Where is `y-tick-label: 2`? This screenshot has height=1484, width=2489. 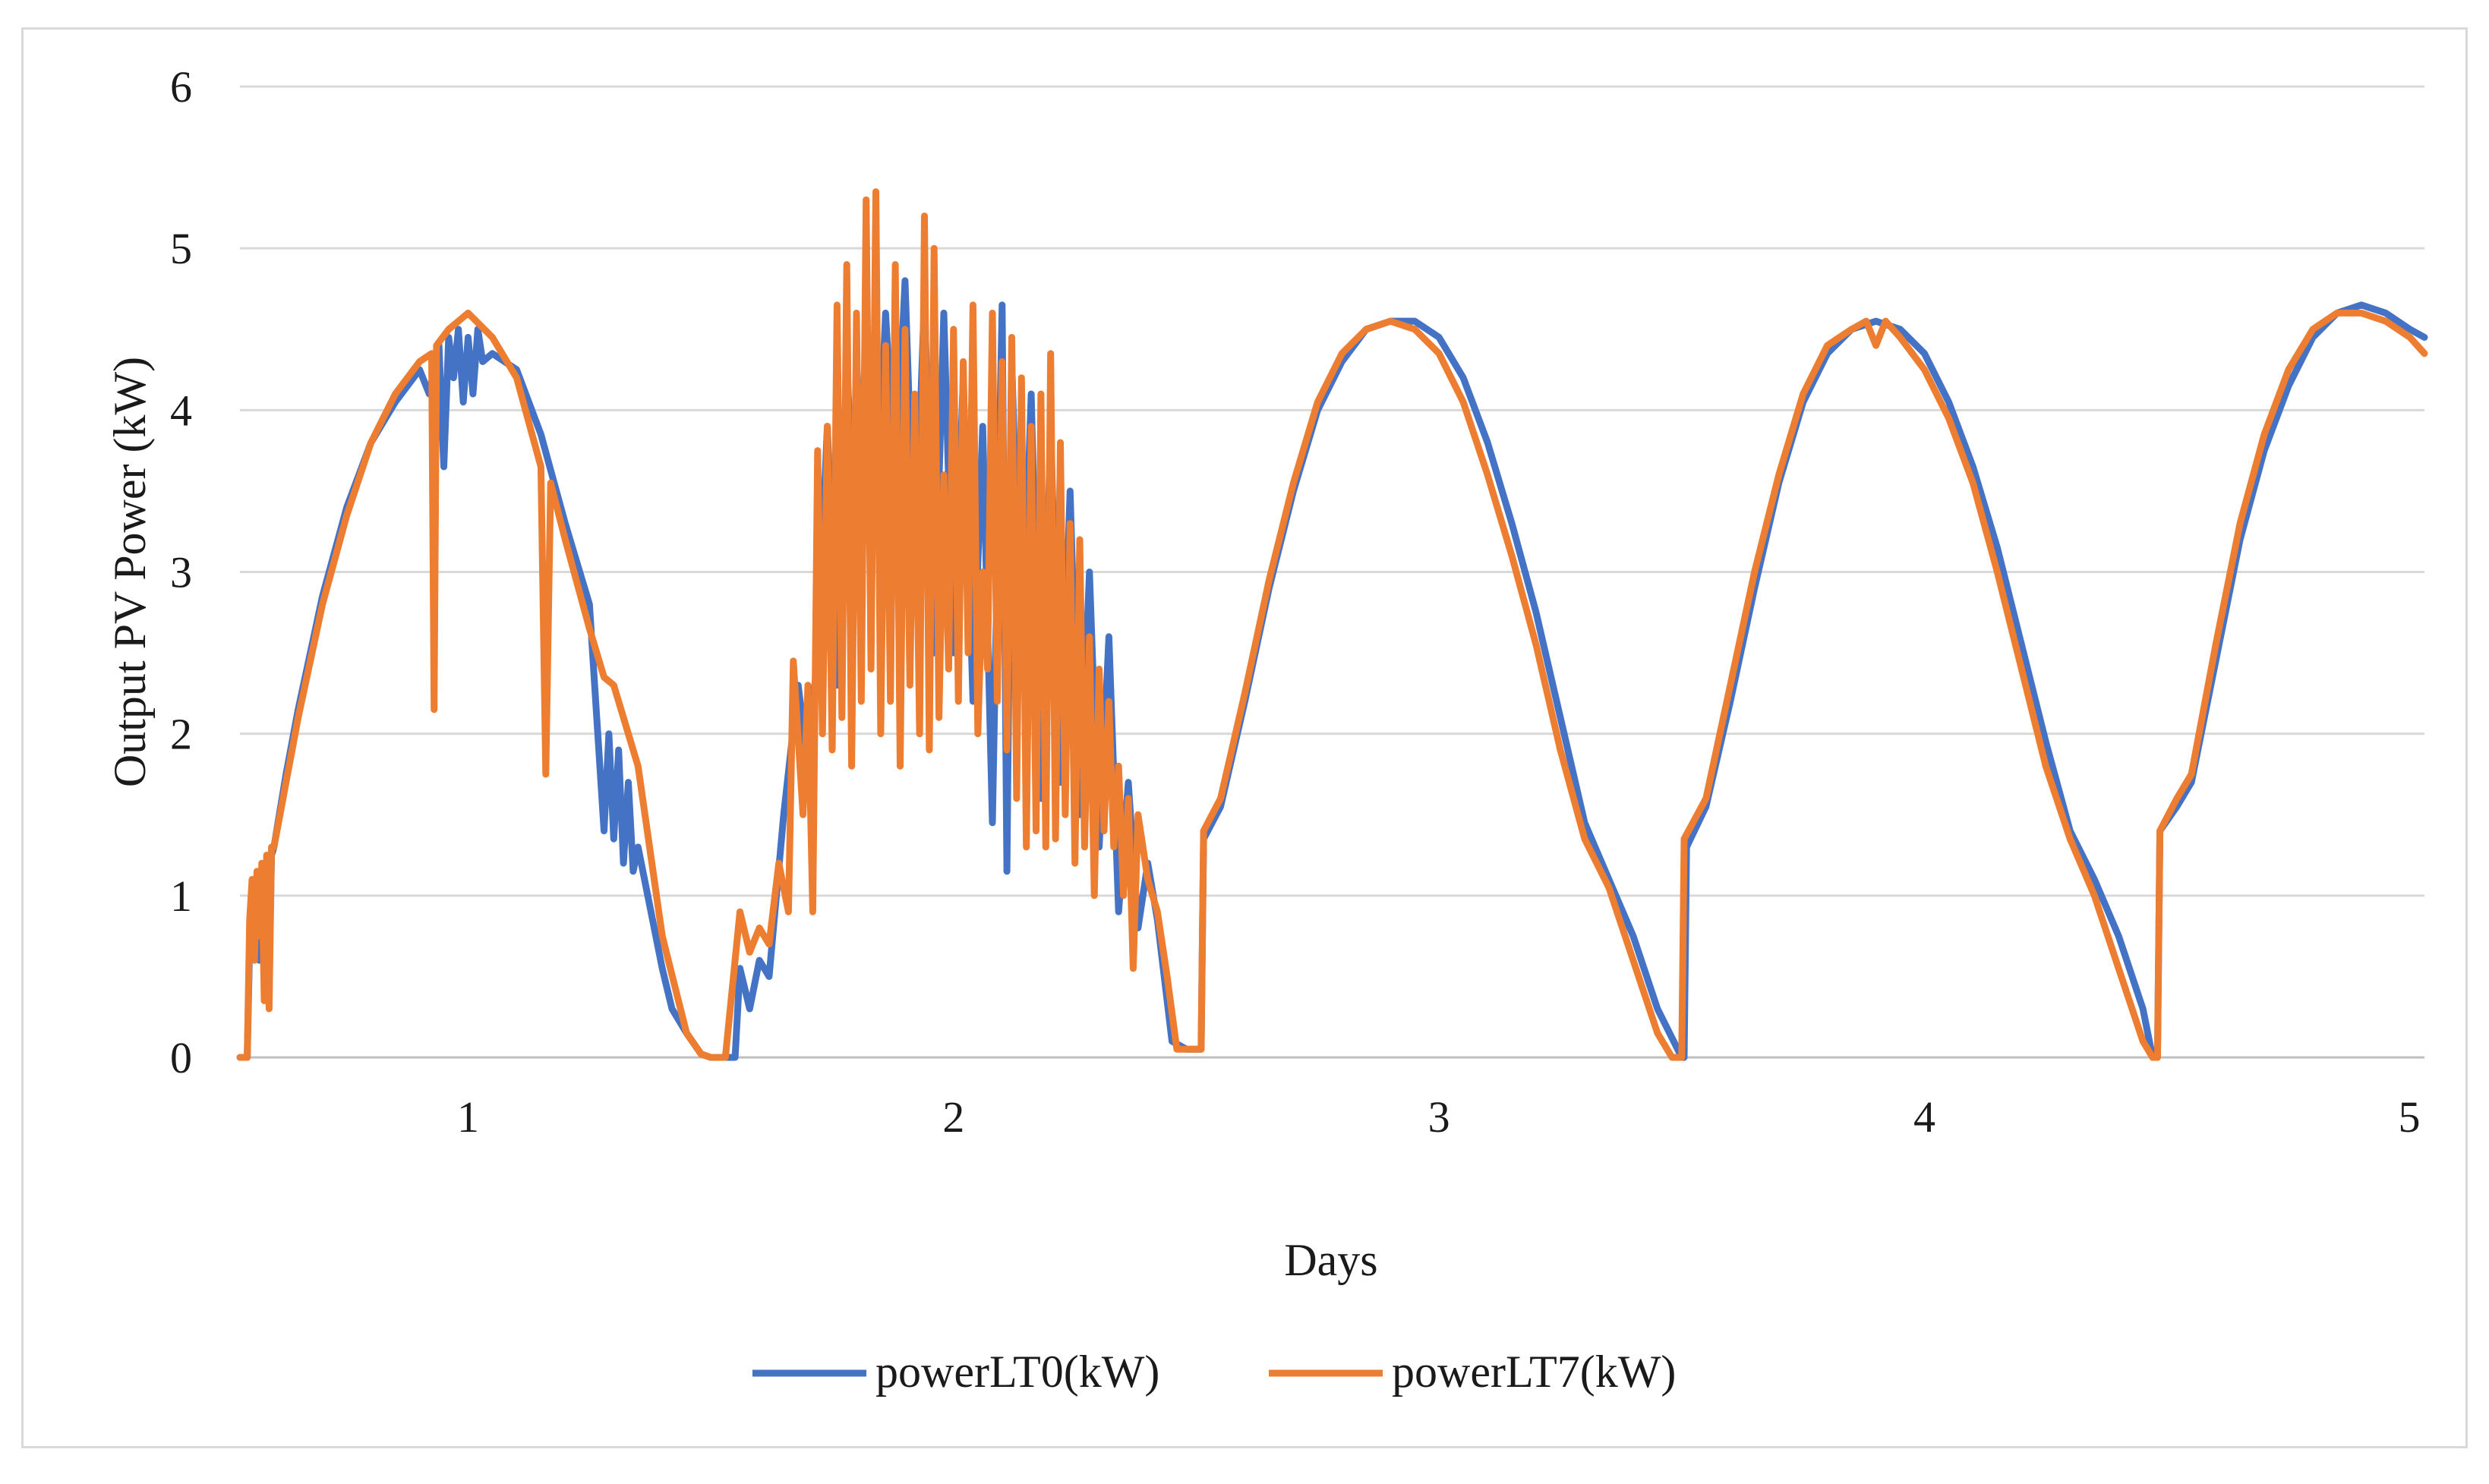
y-tick-label: 2 is located at coordinates (181, 734).